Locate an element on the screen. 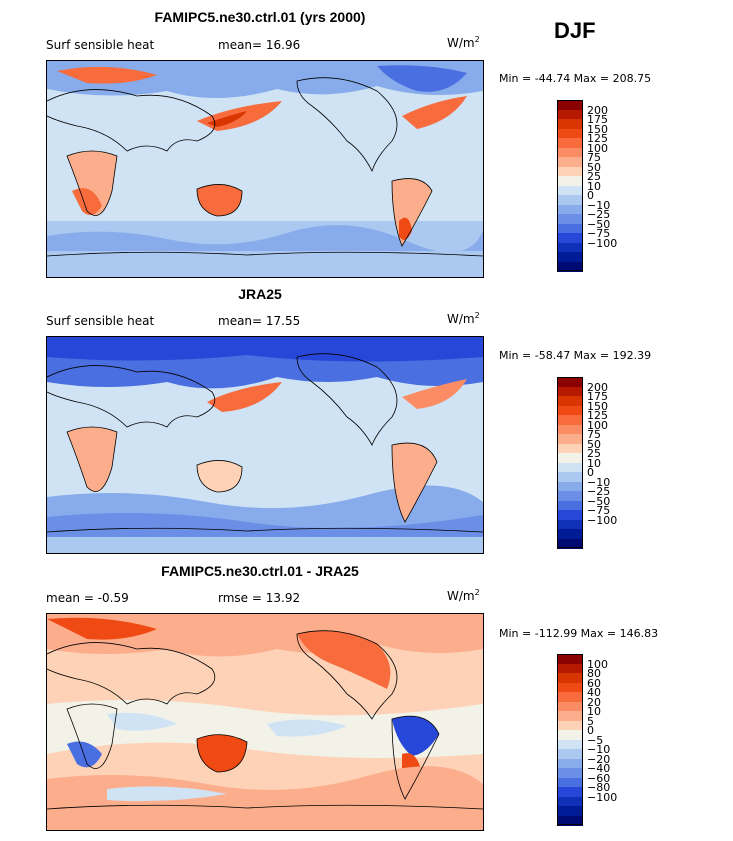 This screenshot has width=733, height=841. colorbar-tick-label: 5 is located at coordinates (590, 721).